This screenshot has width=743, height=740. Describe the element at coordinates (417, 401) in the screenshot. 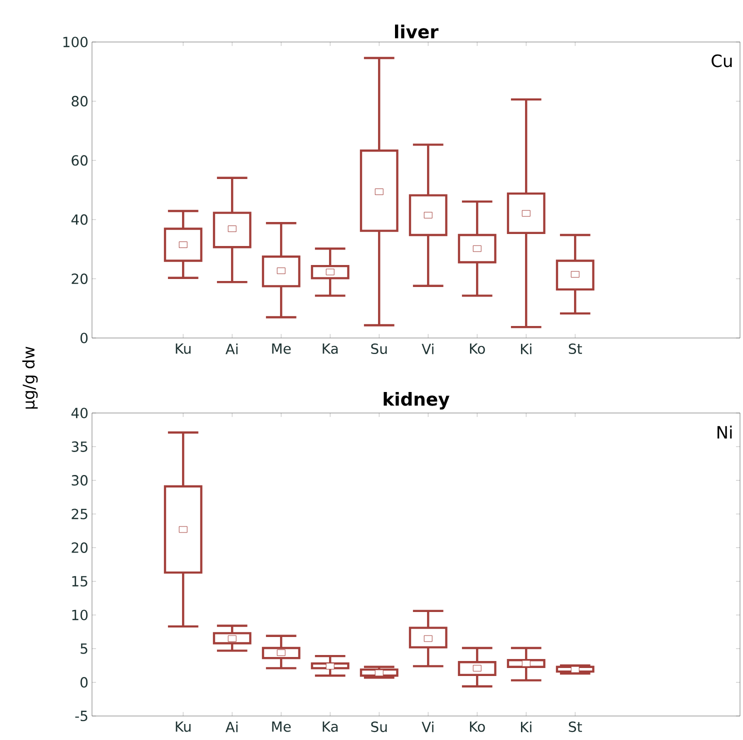

I see `chart-title: kidney` at that location.